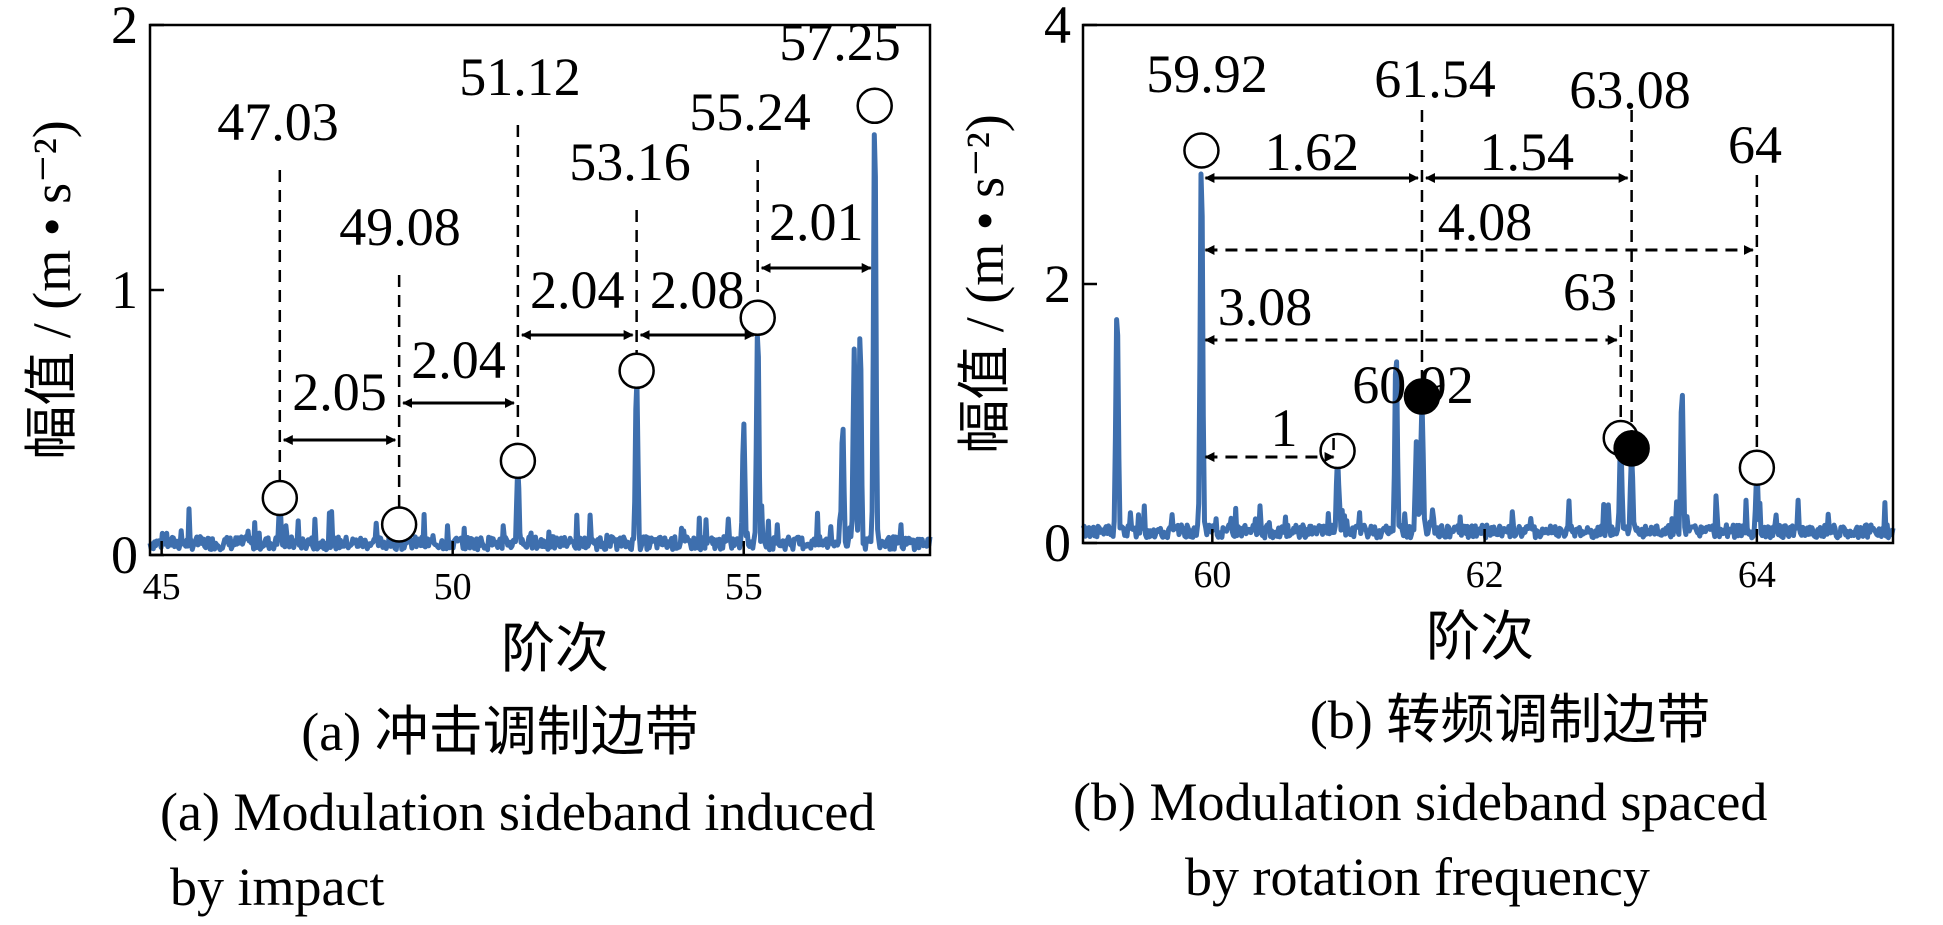  What do you see at coordinates (1057, 284) in the screenshot?
I see `y-tick-label-b: 2` at bounding box center [1057, 284].